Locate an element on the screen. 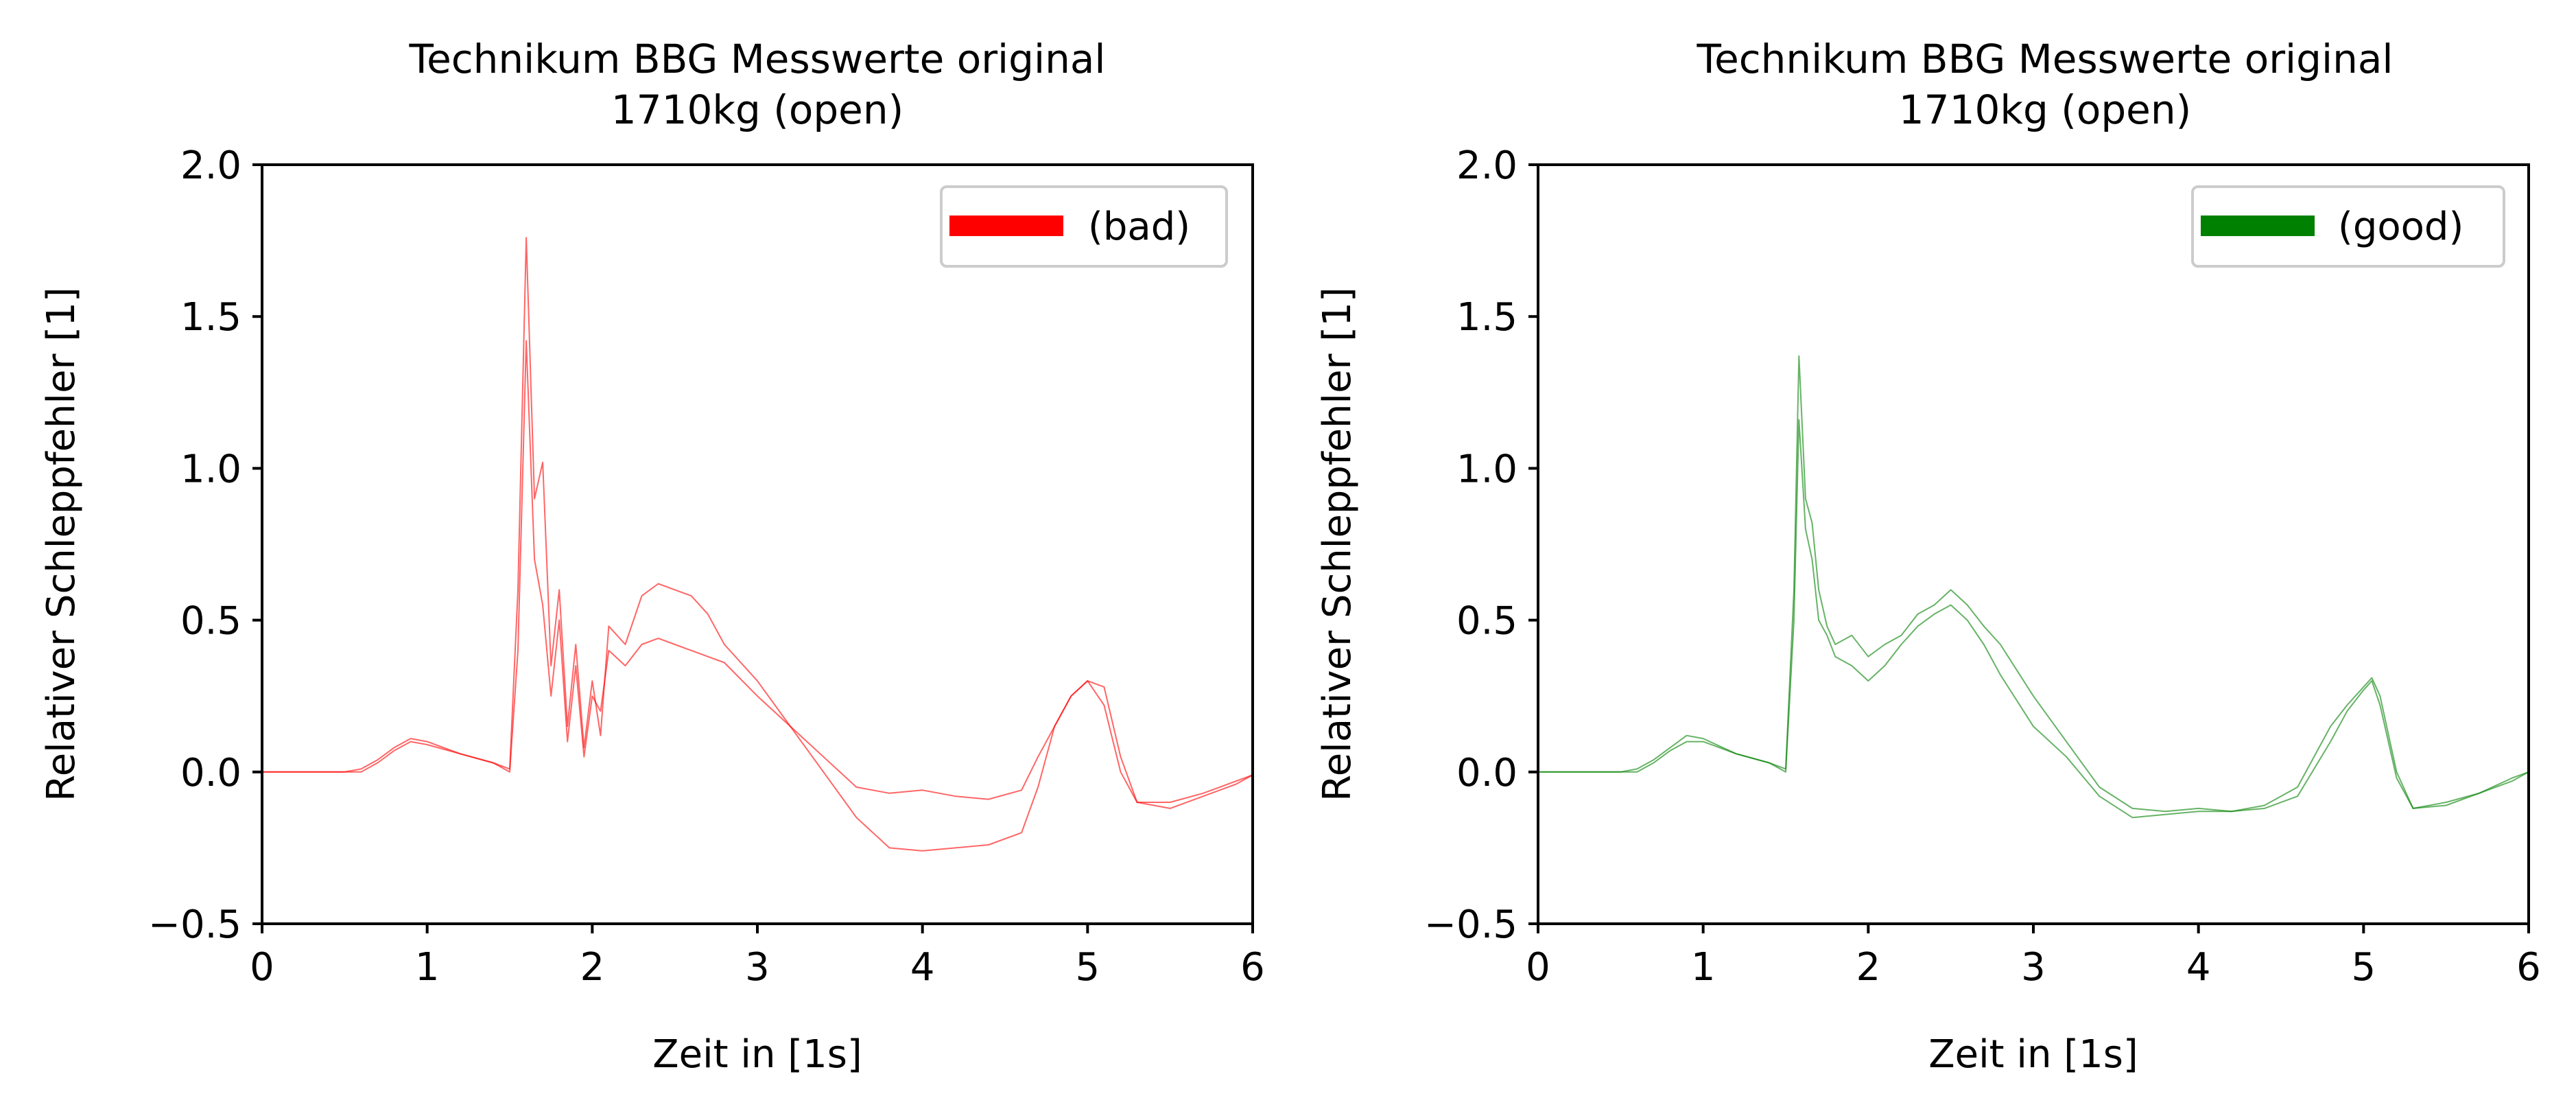  legend: (good) is located at coordinates (2348, 226).